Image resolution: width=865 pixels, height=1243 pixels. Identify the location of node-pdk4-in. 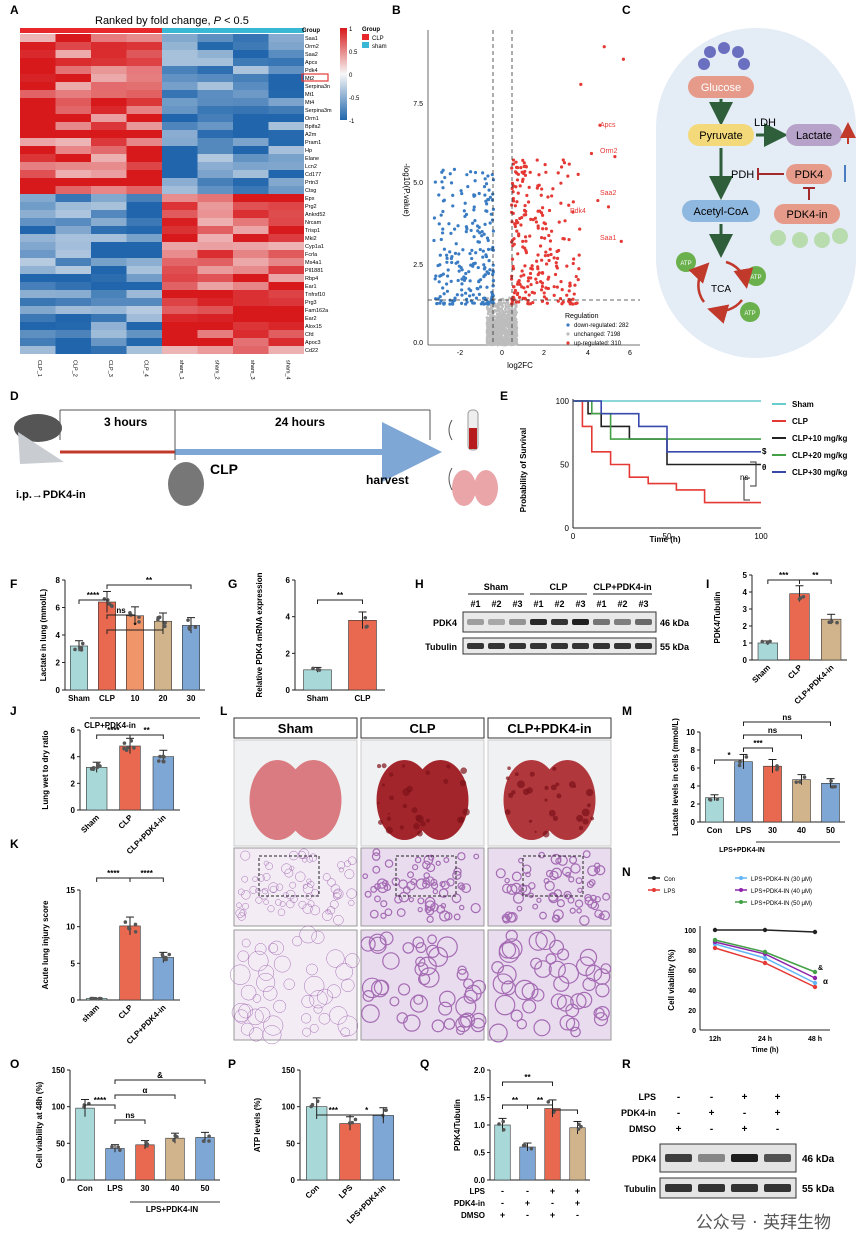
(807, 214).